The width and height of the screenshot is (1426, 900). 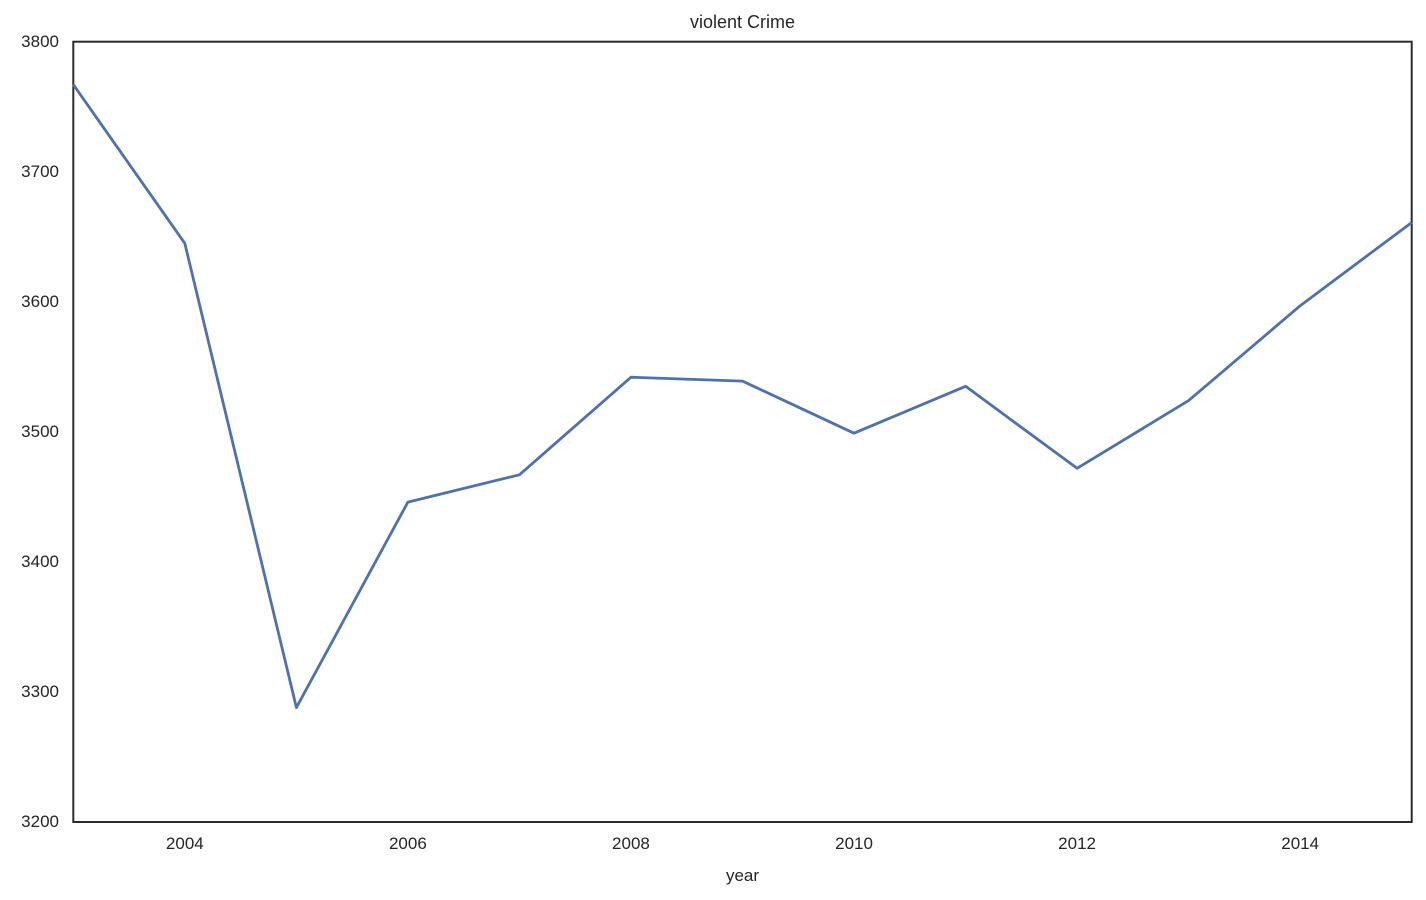 What do you see at coordinates (40, 301) in the screenshot?
I see `y-tick-label: 3600` at bounding box center [40, 301].